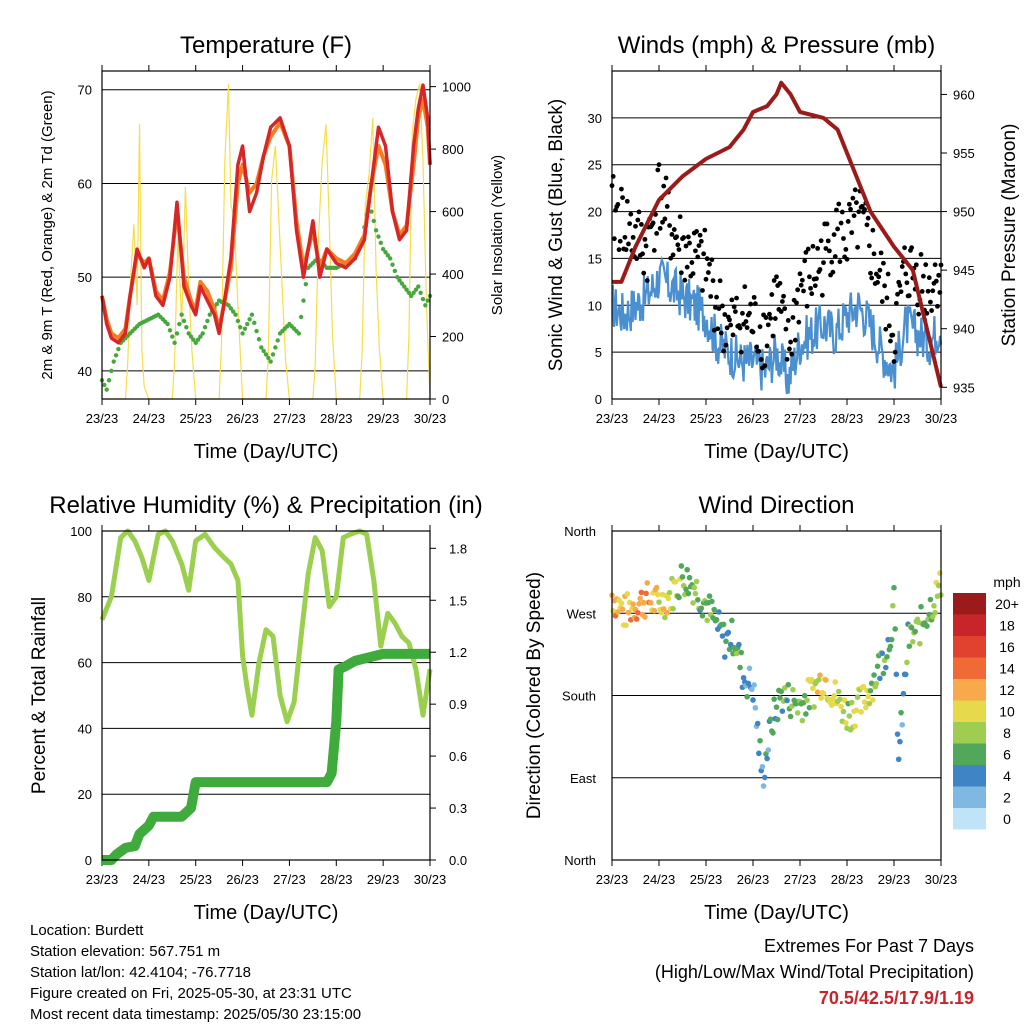 The image size is (1024, 1025). Describe the element at coordinates (453, 212) in the screenshot. I see `temperature-y2tick-label: 600` at that location.